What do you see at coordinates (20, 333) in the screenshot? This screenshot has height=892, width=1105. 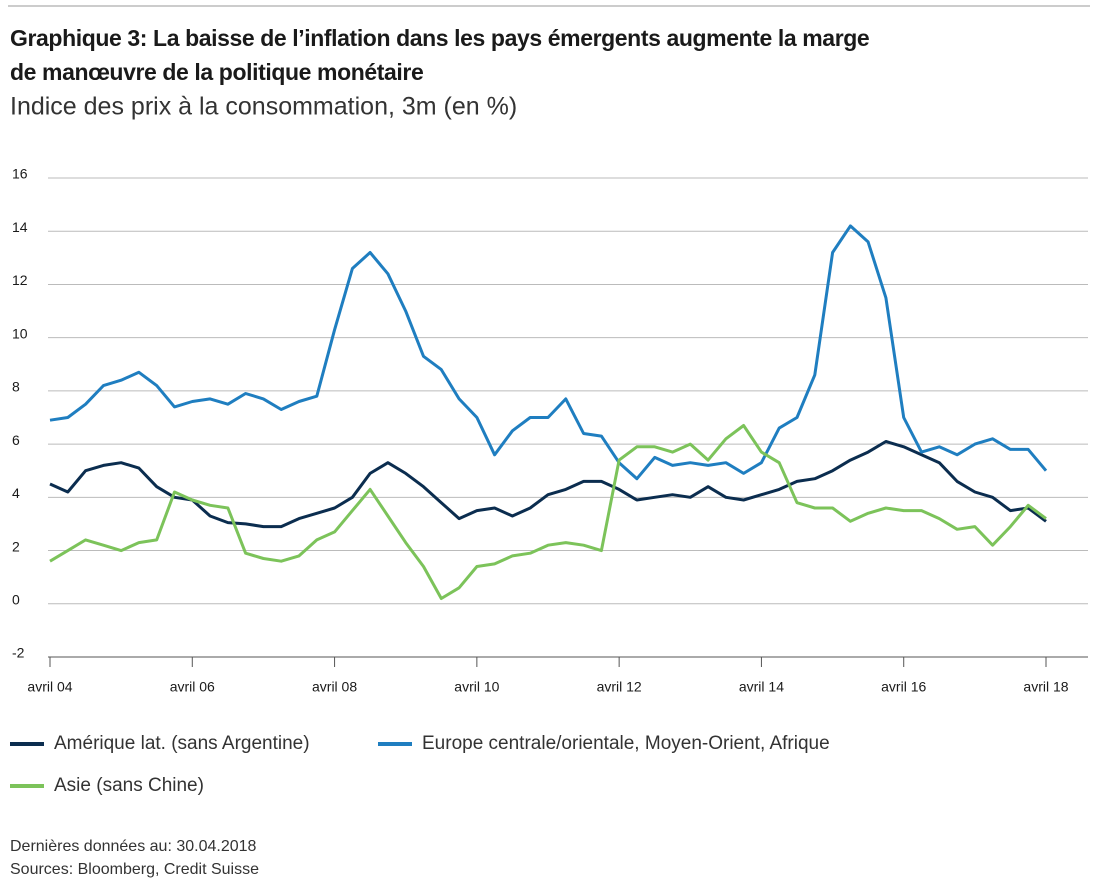 I see `y-tick-label: 10` at bounding box center [20, 333].